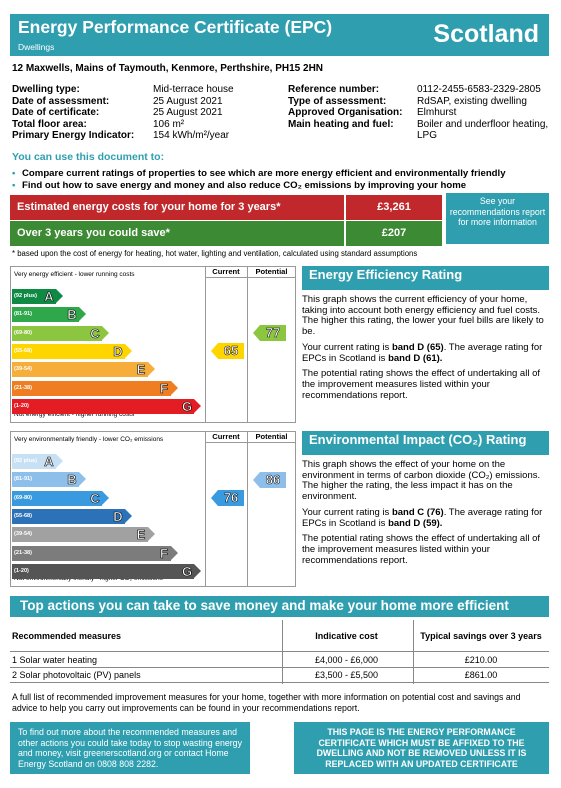 Image resolution: width=561 pixels, height=788 pixels. What do you see at coordinates (84, 369) in the screenshot?
I see `energy-band-e: (39-54) E` at bounding box center [84, 369].